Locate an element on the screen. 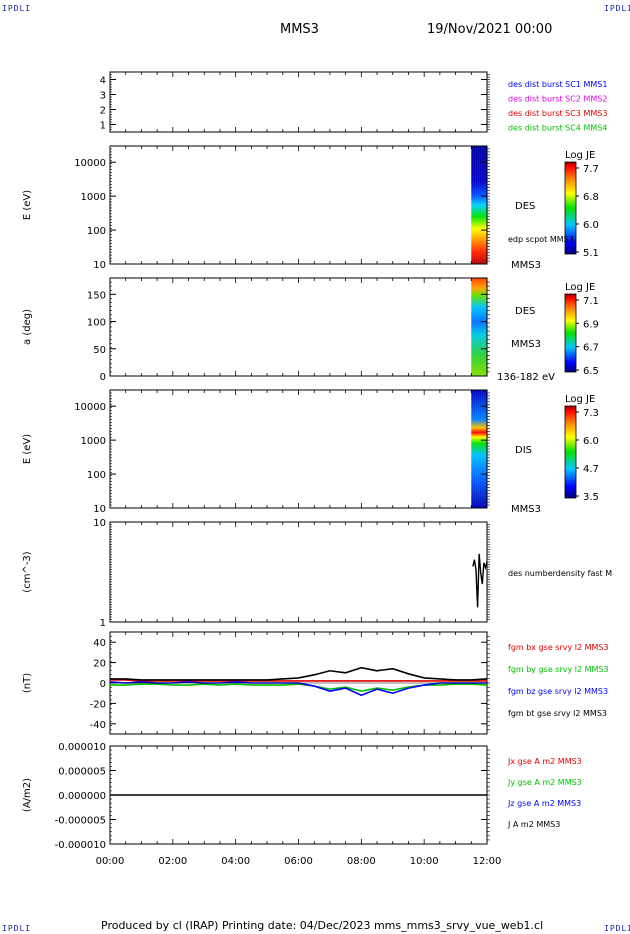 Image resolution: width=630 pixels, height=934 pixels. panel-density: 1 10 (cm^-3) des numberdensity fast M is located at coordinates (317, 573).